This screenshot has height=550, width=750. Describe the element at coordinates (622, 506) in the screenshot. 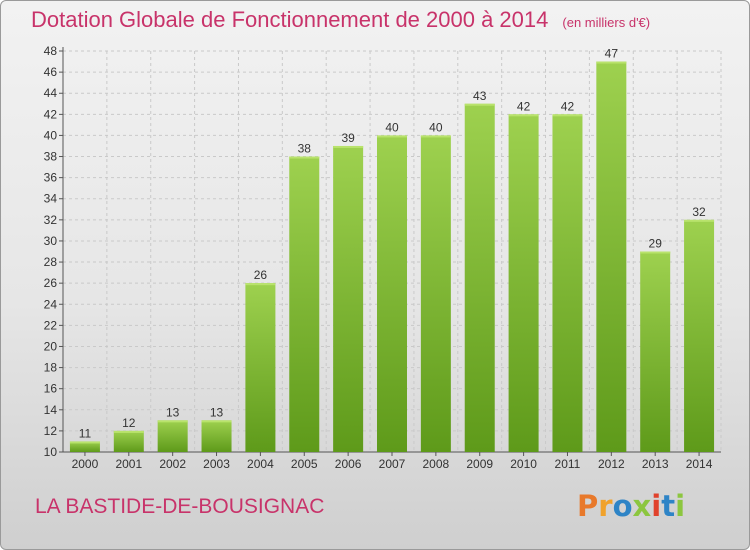

I see `logo-letter: o` at that location.